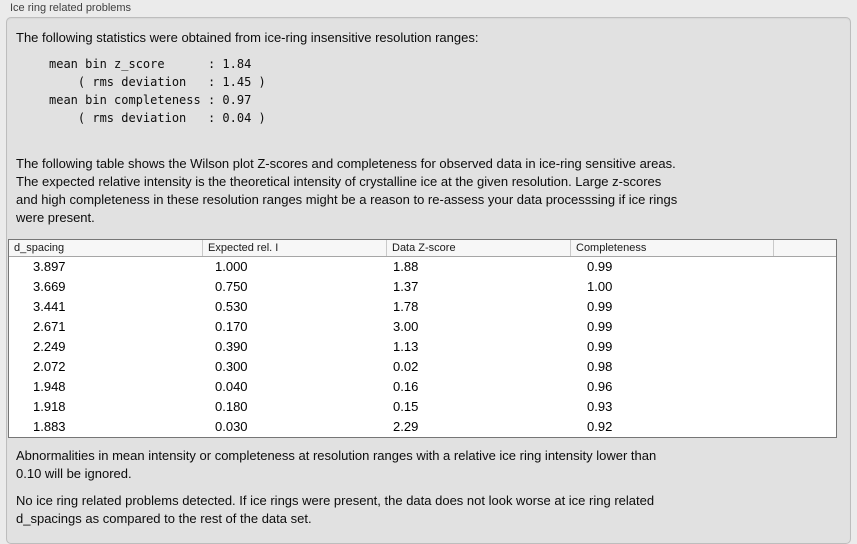 This screenshot has height=544, width=857. Describe the element at coordinates (406, 346) in the screenshot. I see `table-cell: 1.13` at that location.